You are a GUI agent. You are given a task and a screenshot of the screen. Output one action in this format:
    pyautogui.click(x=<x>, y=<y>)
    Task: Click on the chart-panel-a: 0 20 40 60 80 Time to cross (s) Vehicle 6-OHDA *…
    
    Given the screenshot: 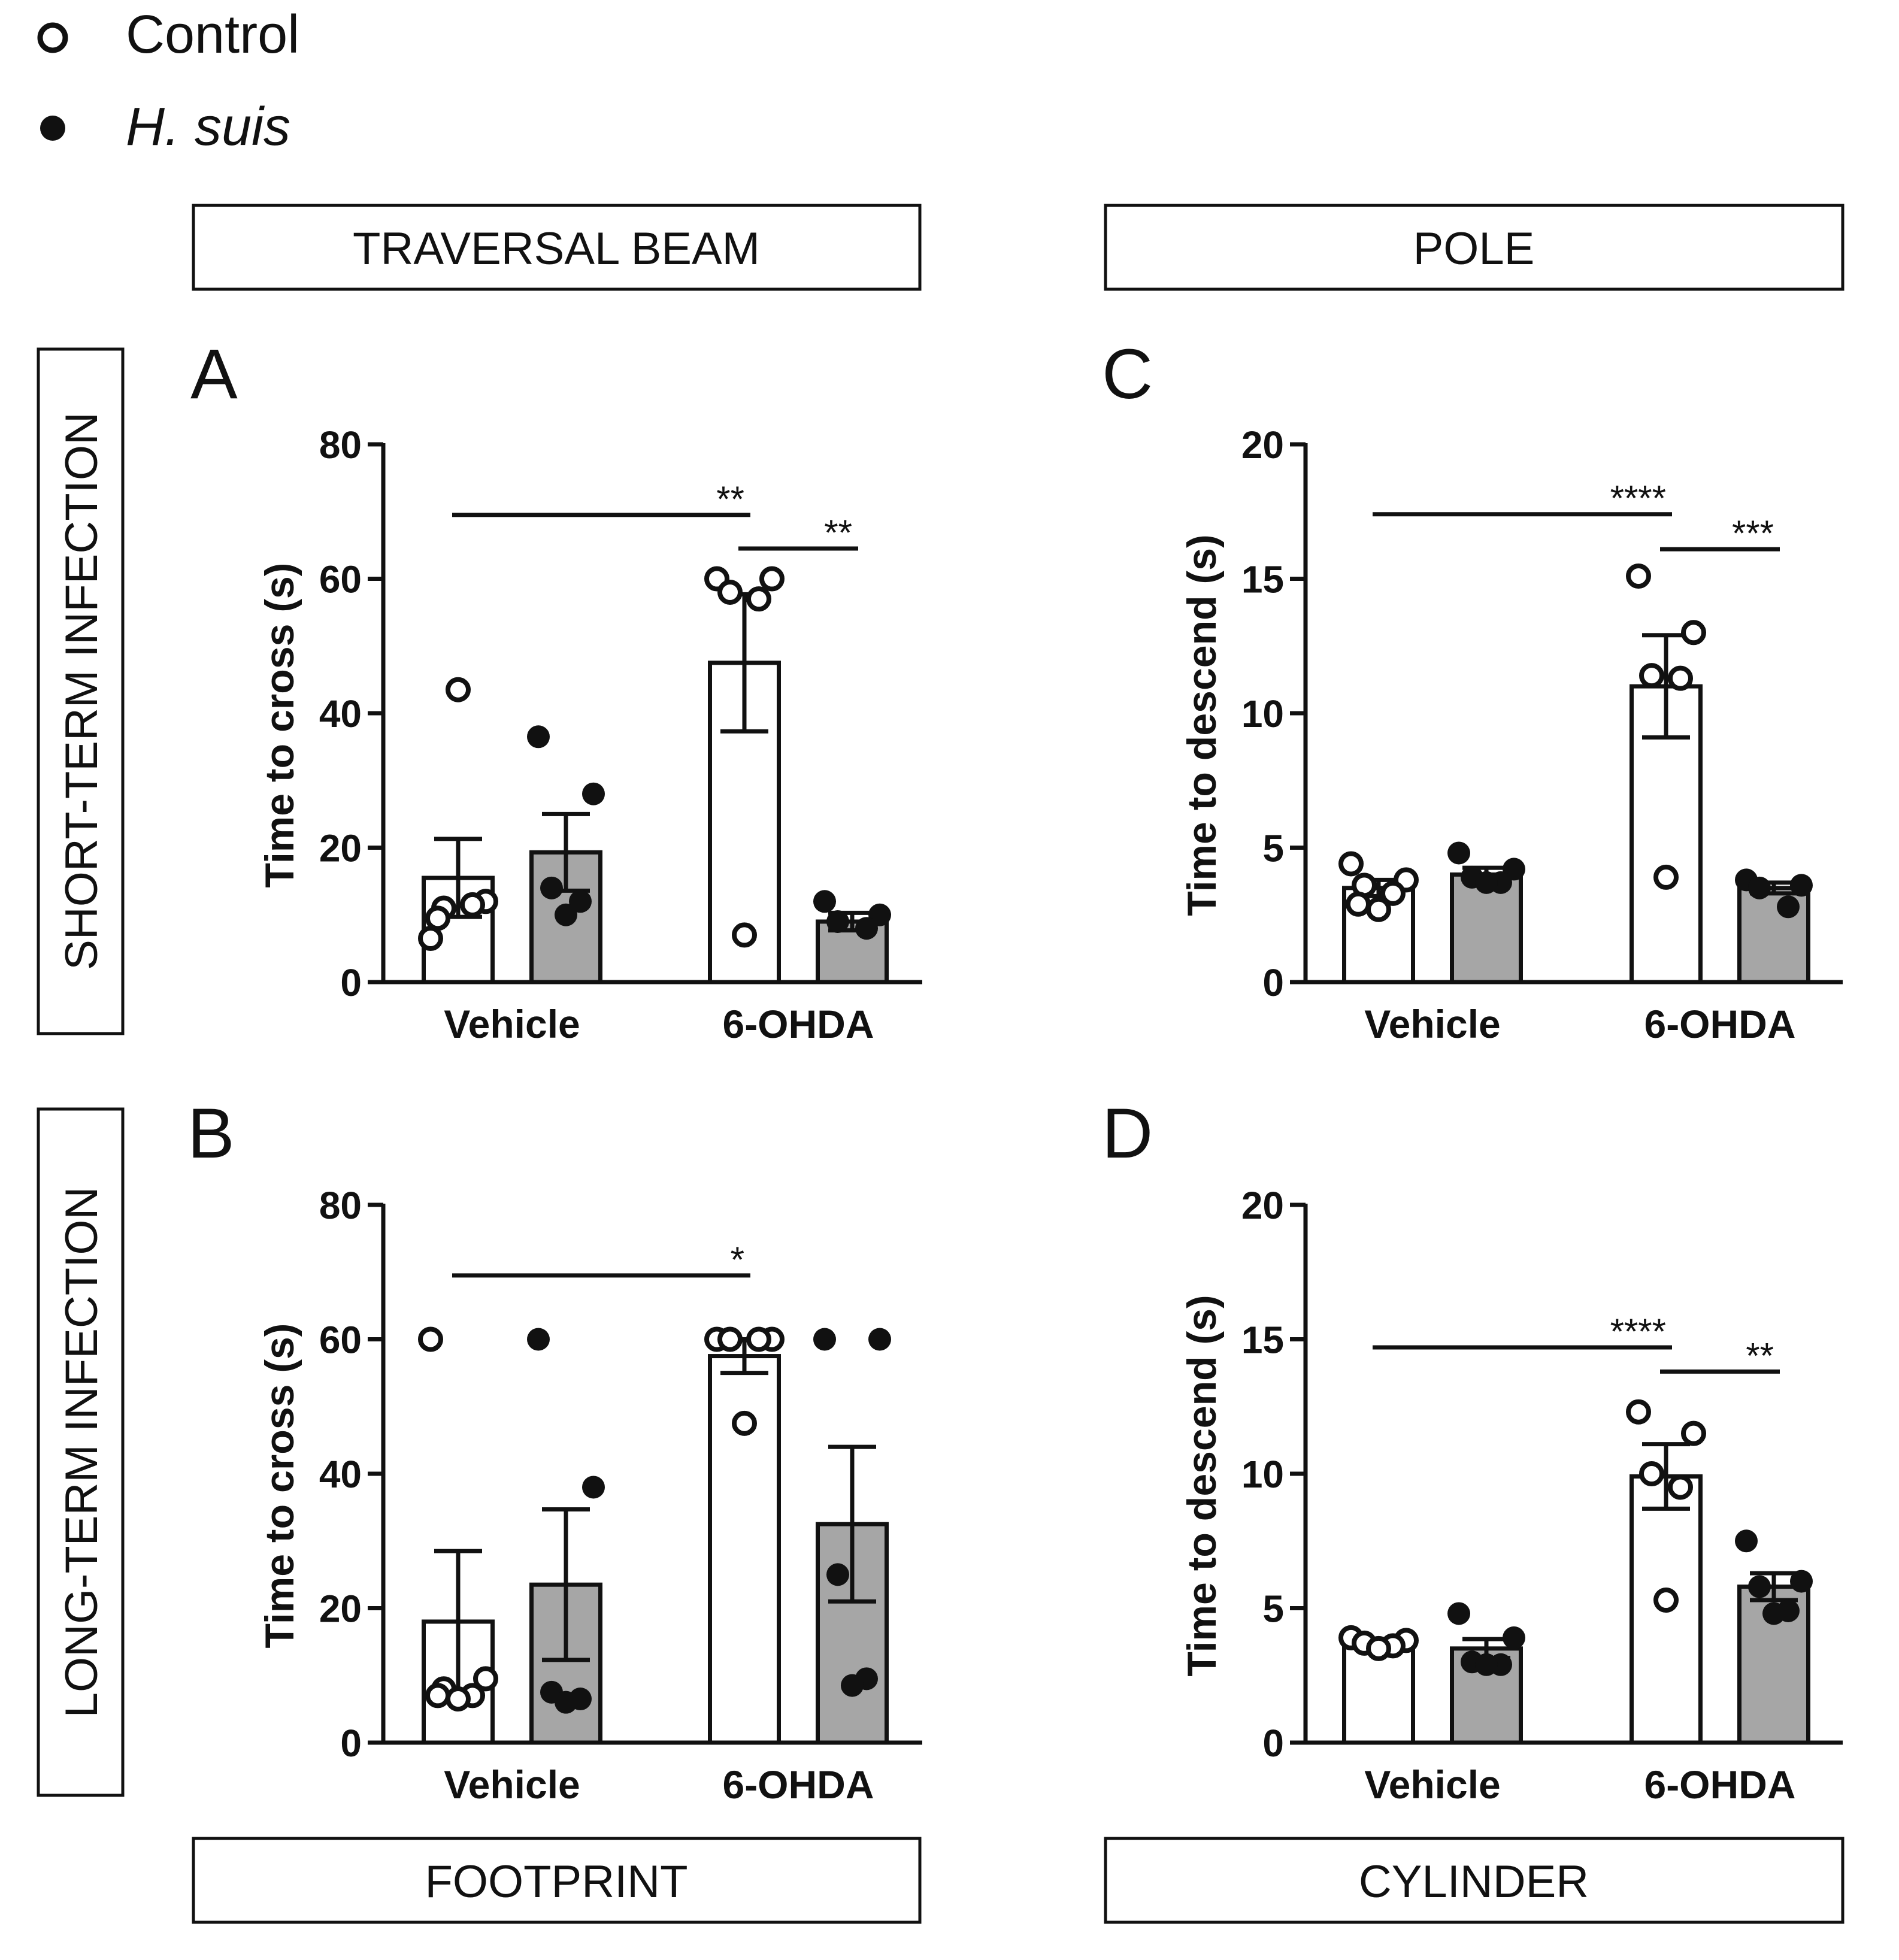 What is the action you would take?
    pyautogui.click(x=589, y=735)
    